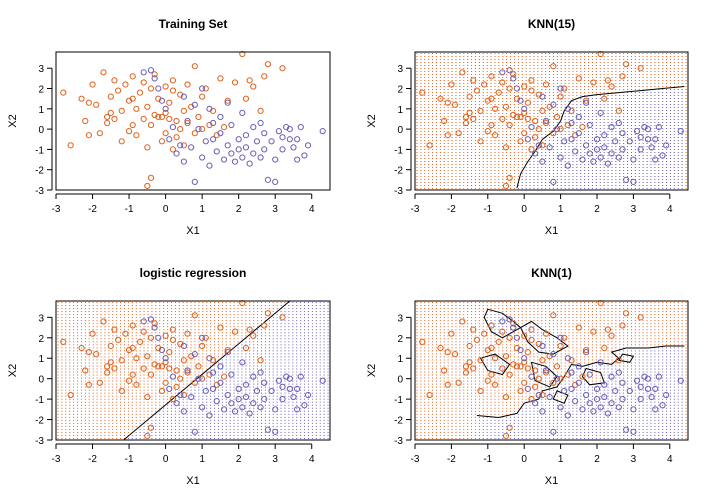  Describe the element at coordinates (451, 459) in the screenshot. I see `x-tick-label: -2` at that location.